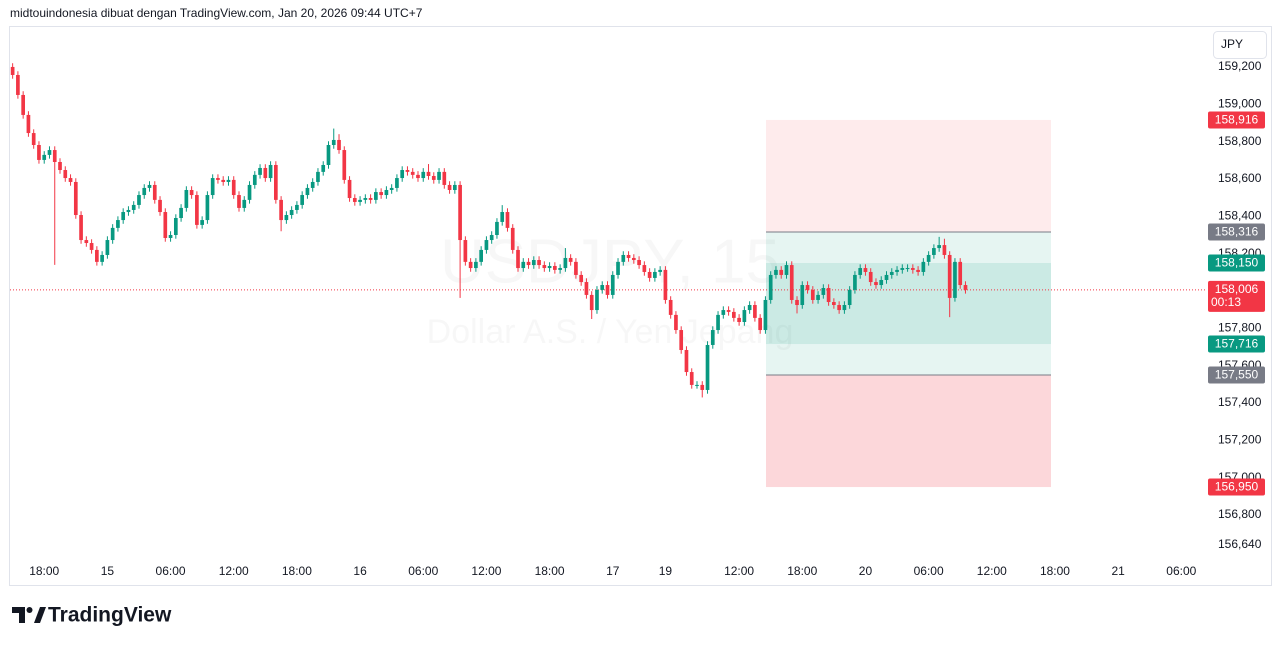 The width and height of the screenshot is (1281, 646). I want to click on x-tick-label: 16, so click(360, 571).